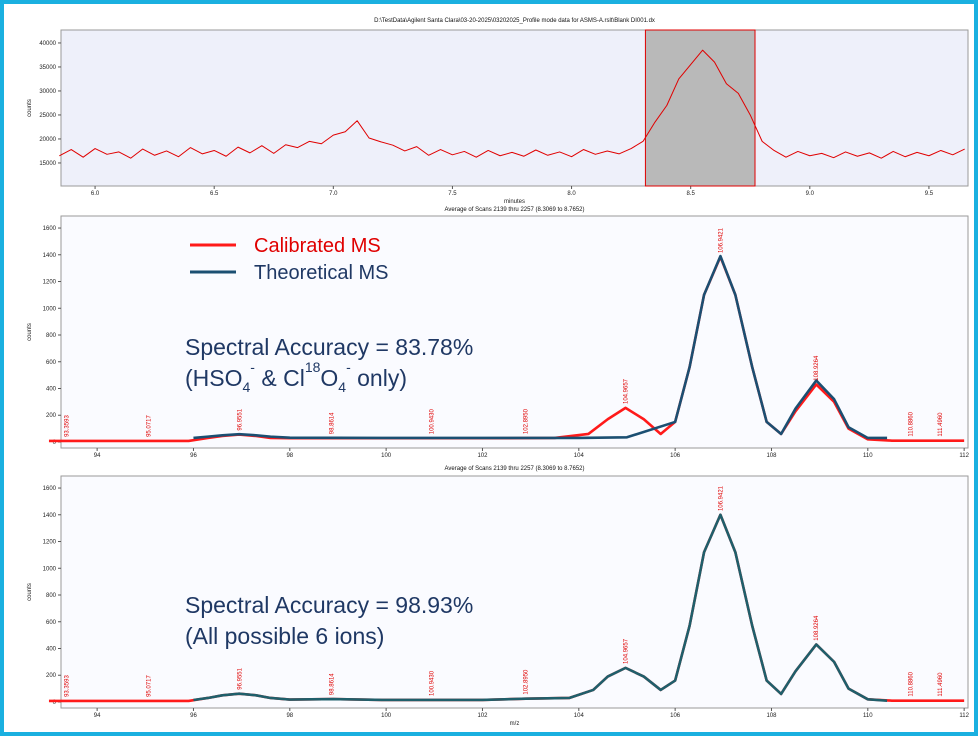 Image resolution: width=978 pixels, height=736 pixels. What do you see at coordinates (193, 456) in the screenshot?
I see `x-tick-label: 96` at bounding box center [193, 456].